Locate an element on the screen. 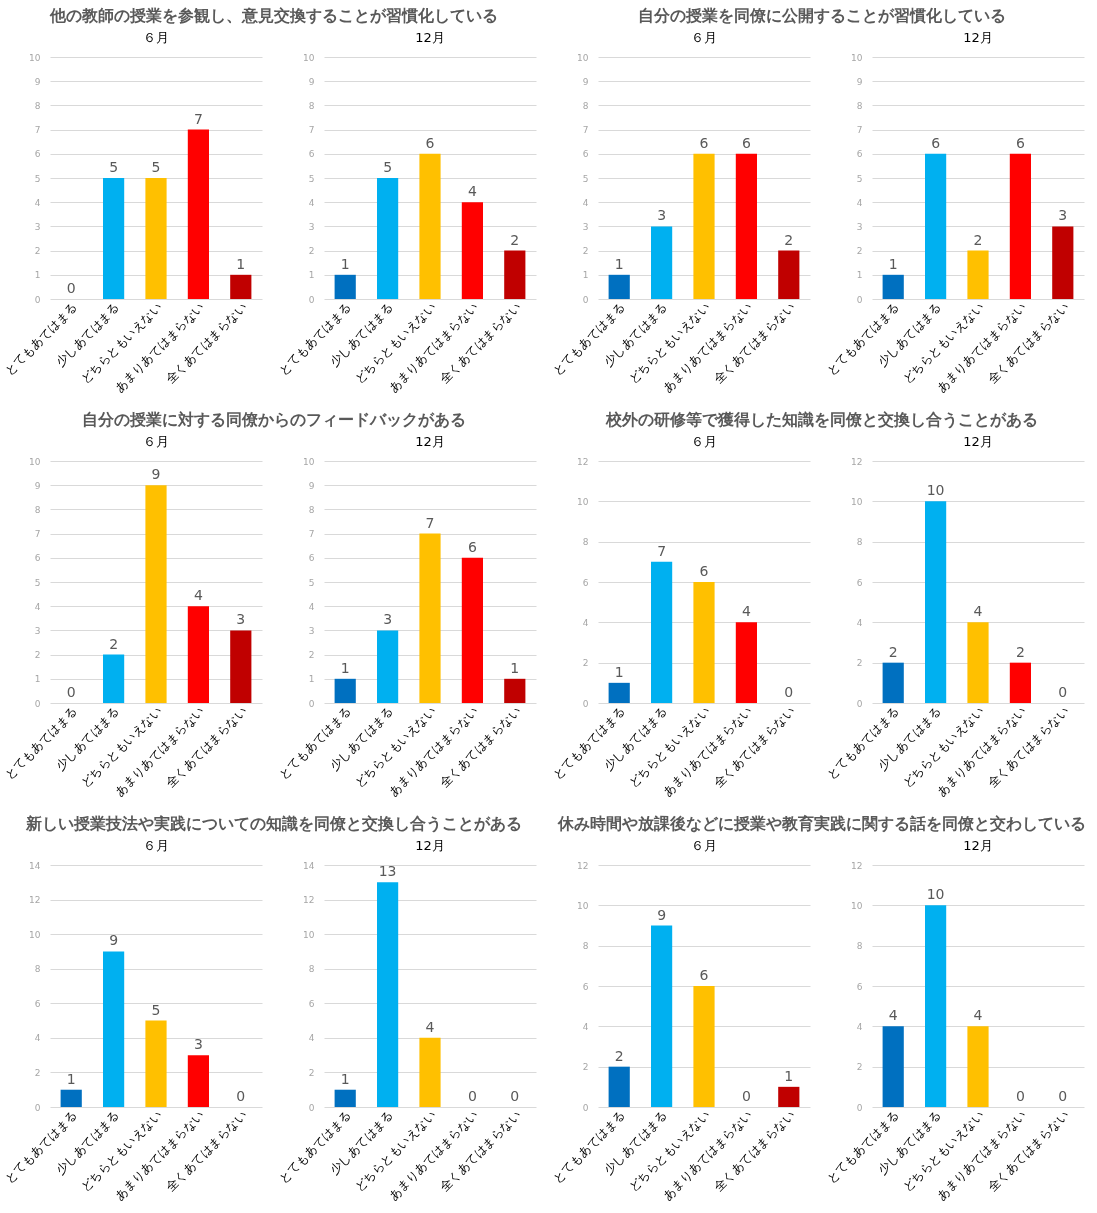 This screenshot has width=1097, height=1213. data-label: 6 is located at coordinates (704, 142).